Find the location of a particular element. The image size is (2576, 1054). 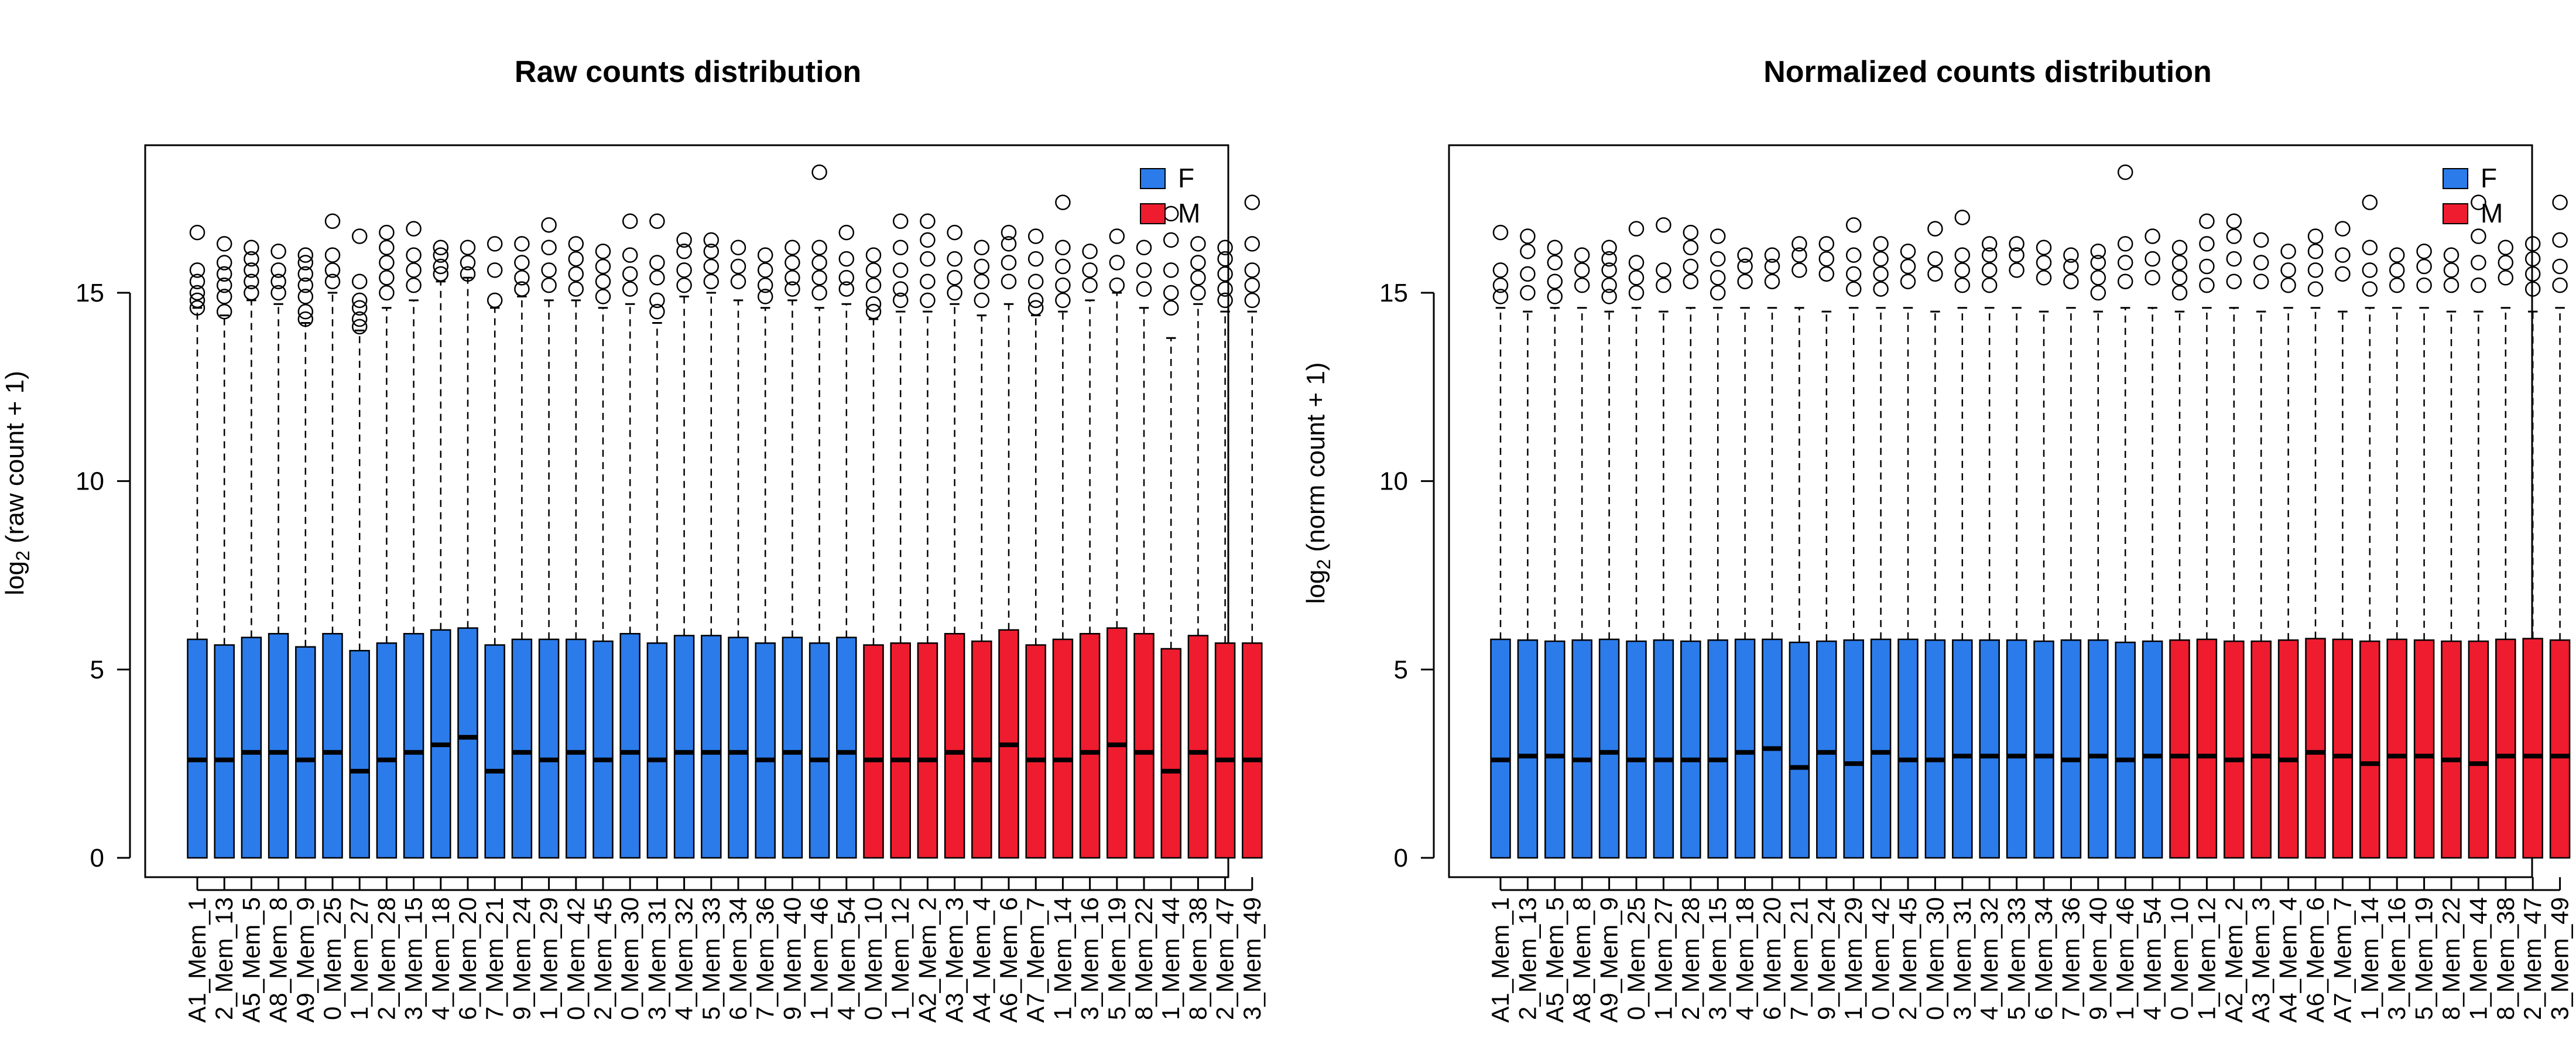

x-tick-label: A7_Mem_7 is located at coordinates (2342, 960).